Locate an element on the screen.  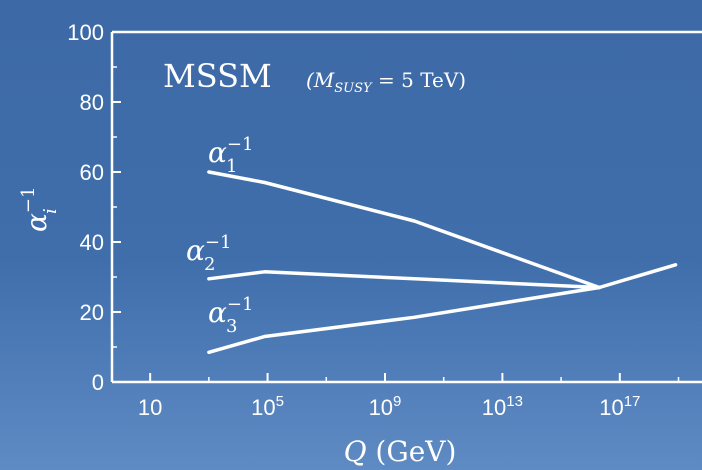
y-tick-label: 80 is located at coordinates (92, 102).